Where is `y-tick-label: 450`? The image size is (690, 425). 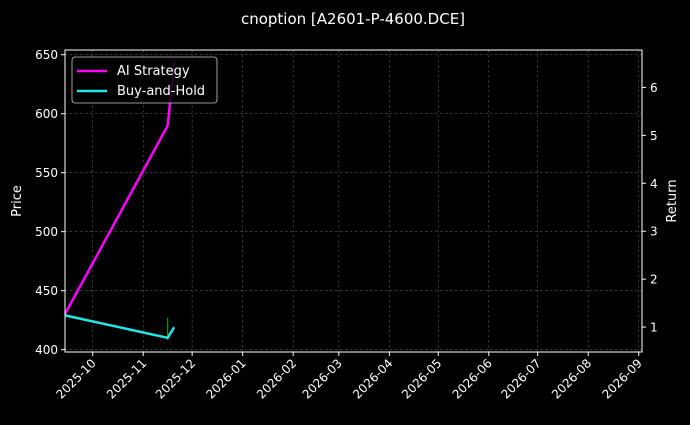
y-tick-label: 450 is located at coordinates (46, 291).